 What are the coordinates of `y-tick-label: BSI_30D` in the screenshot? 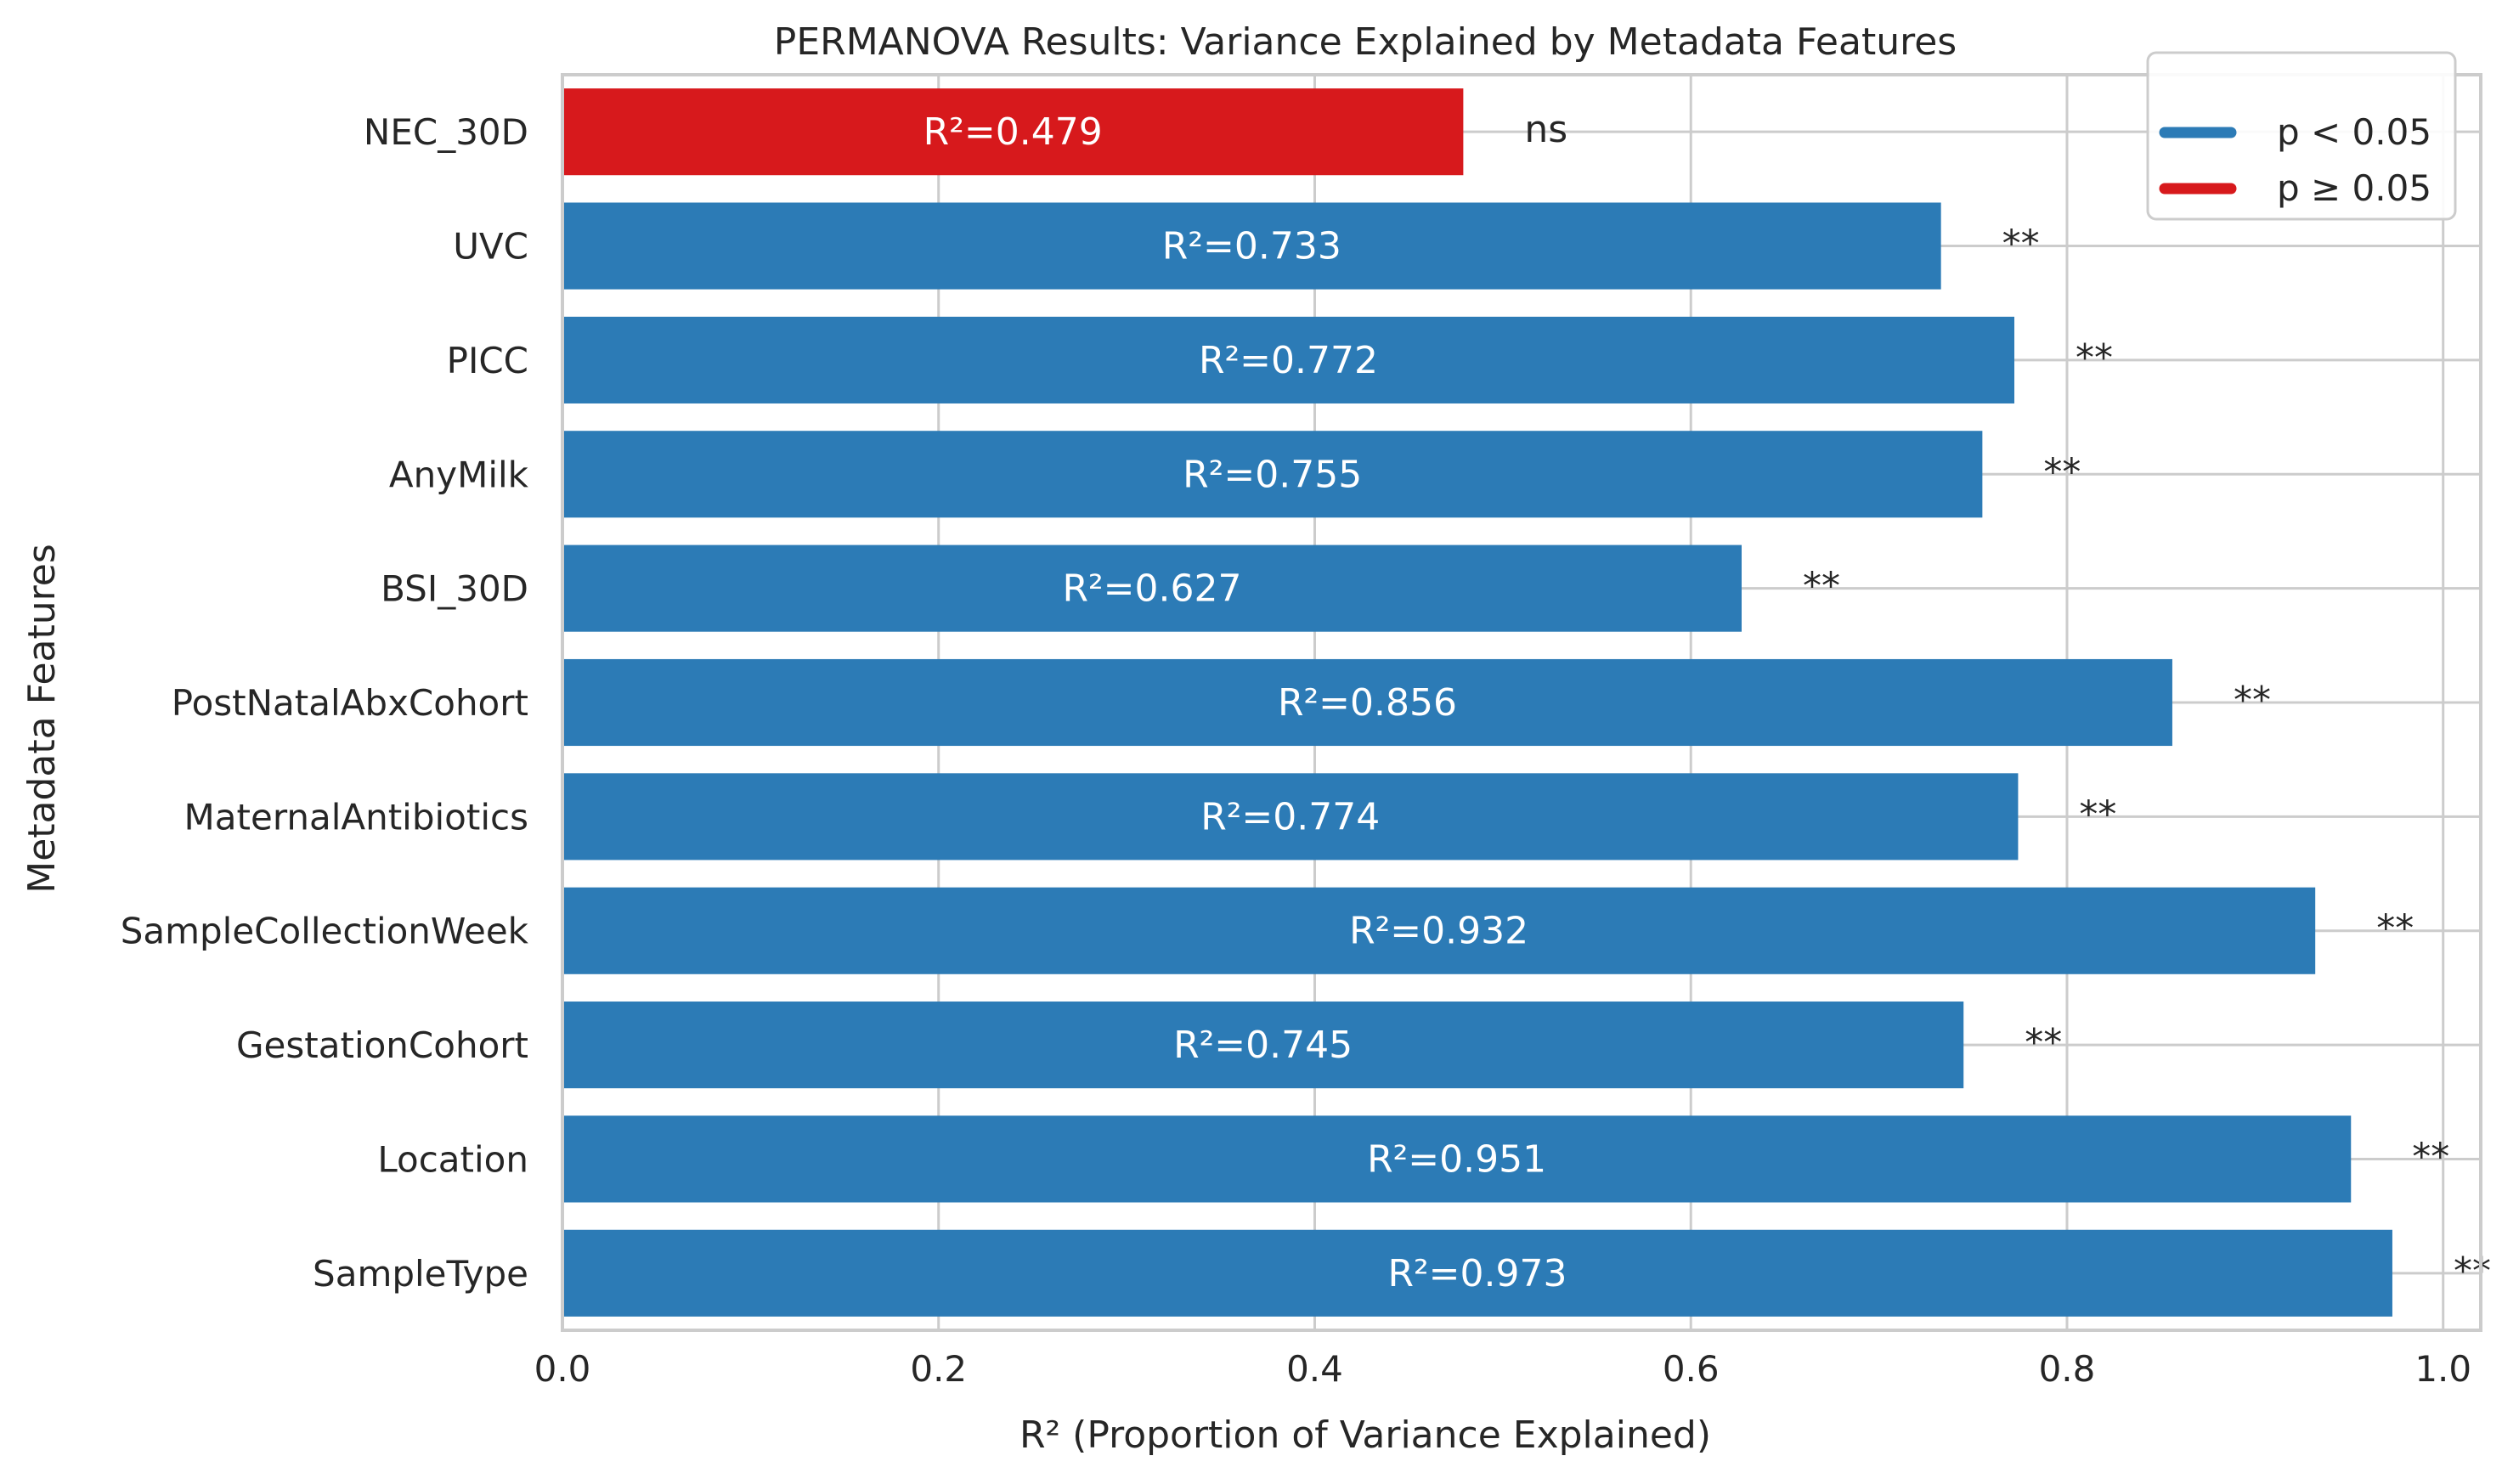 It's located at (455, 589).